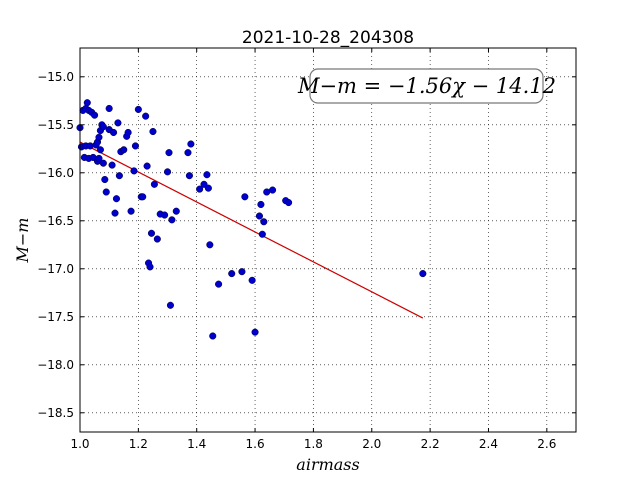 The height and width of the screenshot is (480, 640). I want to click on x-tick-label: 2.0, so click(371, 444).